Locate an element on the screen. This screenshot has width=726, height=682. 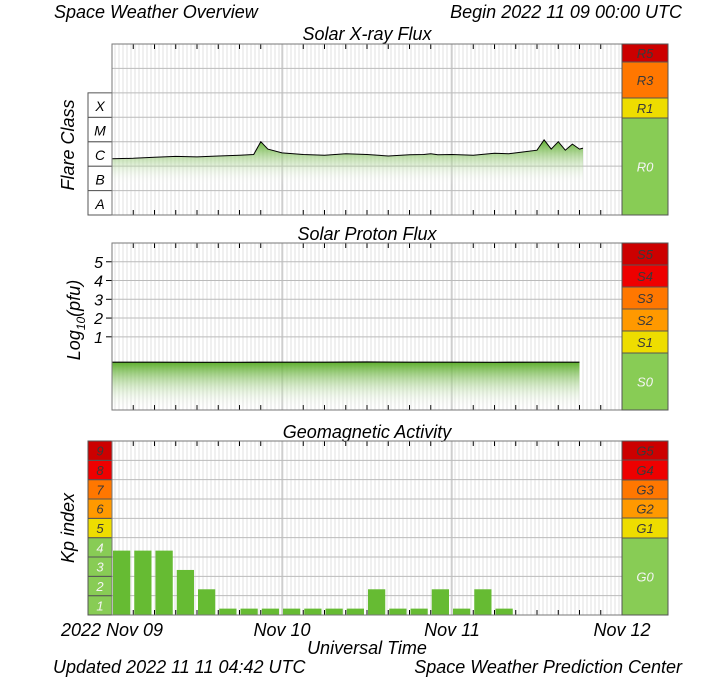
scale-label-r3: R3 is located at coordinates (645, 80).